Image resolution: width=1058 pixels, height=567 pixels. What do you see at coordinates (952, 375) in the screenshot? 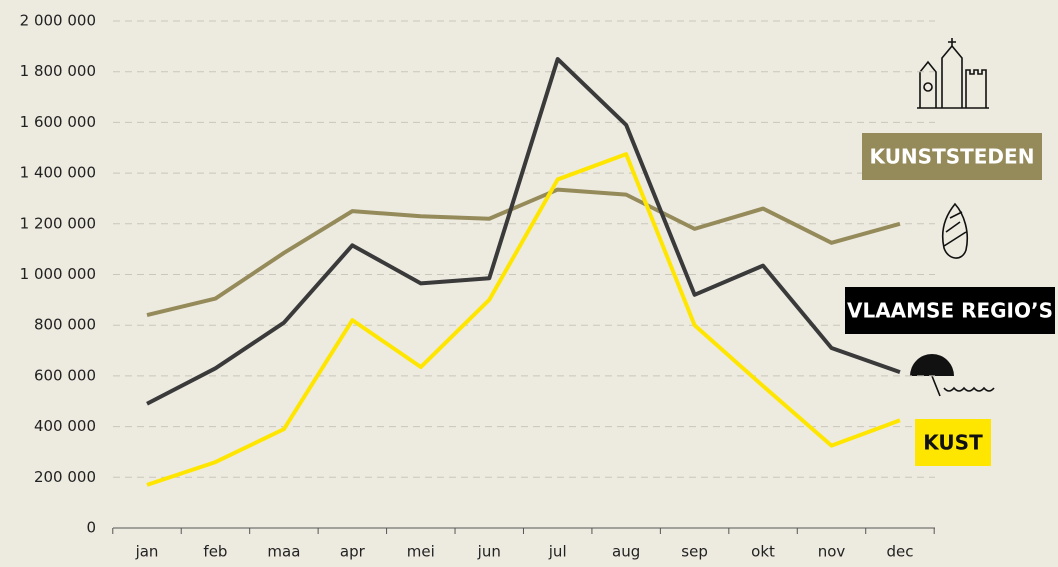
I see `beach-icon` at bounding box center [952, 375].